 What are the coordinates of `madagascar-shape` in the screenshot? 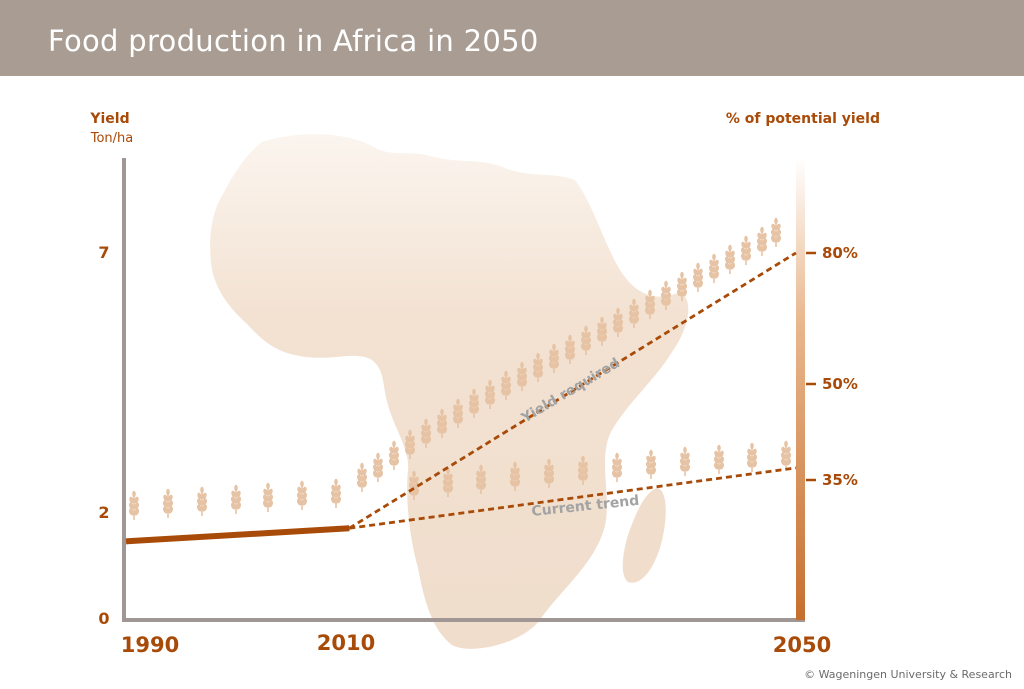 It's located at (644, 535).